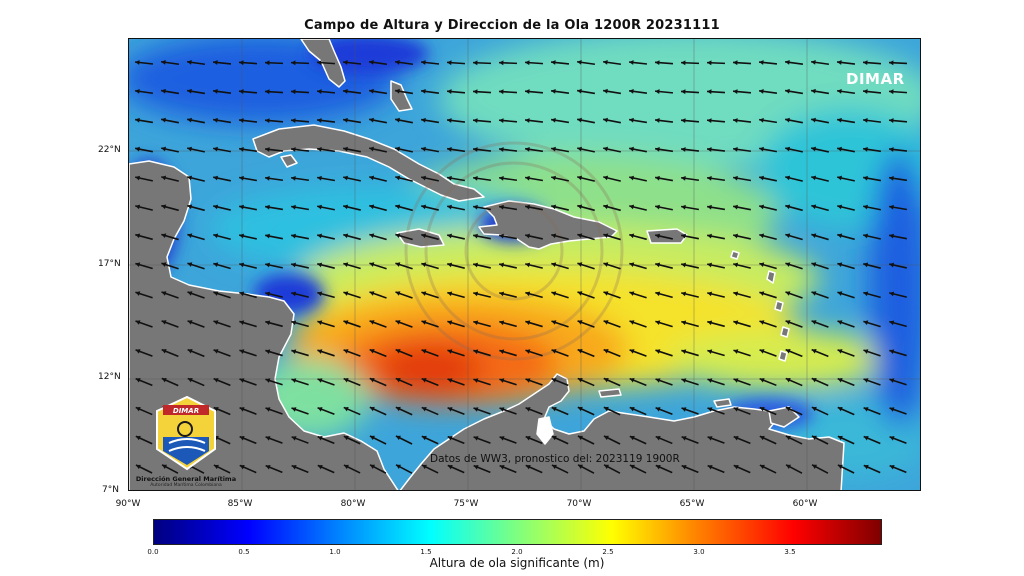 The height and width of the screenshot is (576, 1024). I want to click on dimar-logo: DIMAR, so click(186, 433).